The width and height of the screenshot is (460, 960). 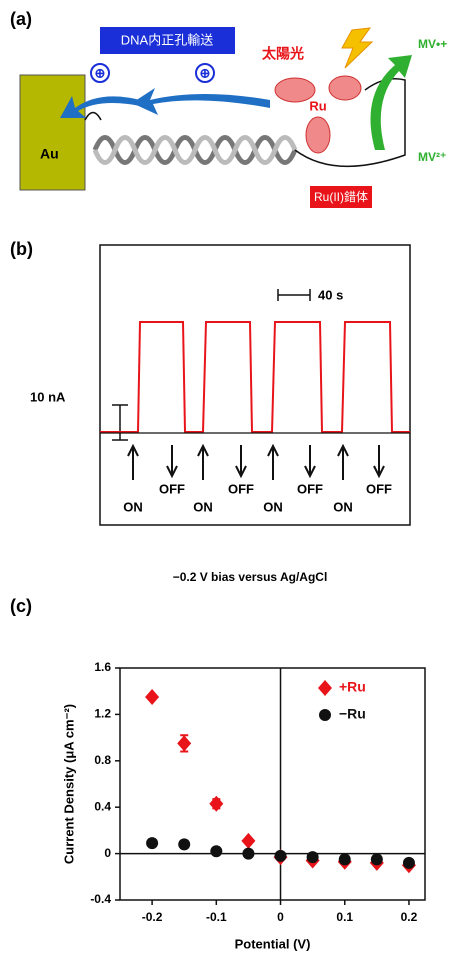 I want to click on light-icon, so click(x=357, y=48).